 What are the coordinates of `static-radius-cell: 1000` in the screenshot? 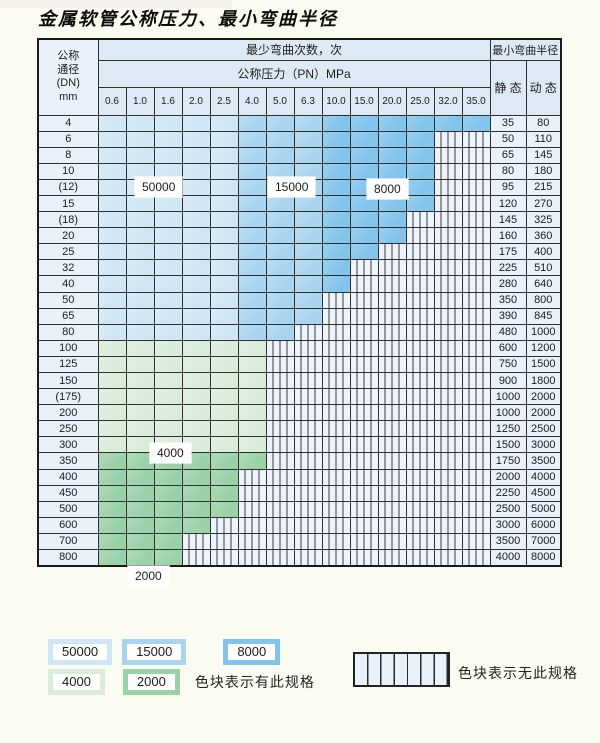 It's located at (508, 413).